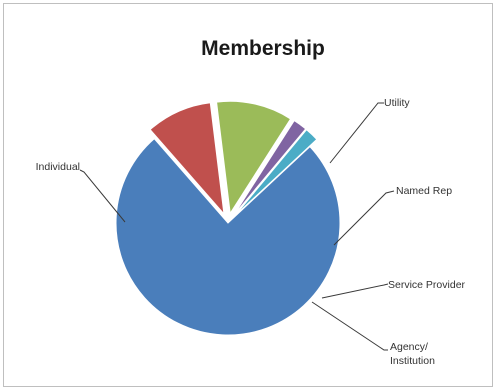  What do you see at coordinates (397, 103) in the screenshot?
I see `slice-label-2: Utility` at bounding box center [397, 103].